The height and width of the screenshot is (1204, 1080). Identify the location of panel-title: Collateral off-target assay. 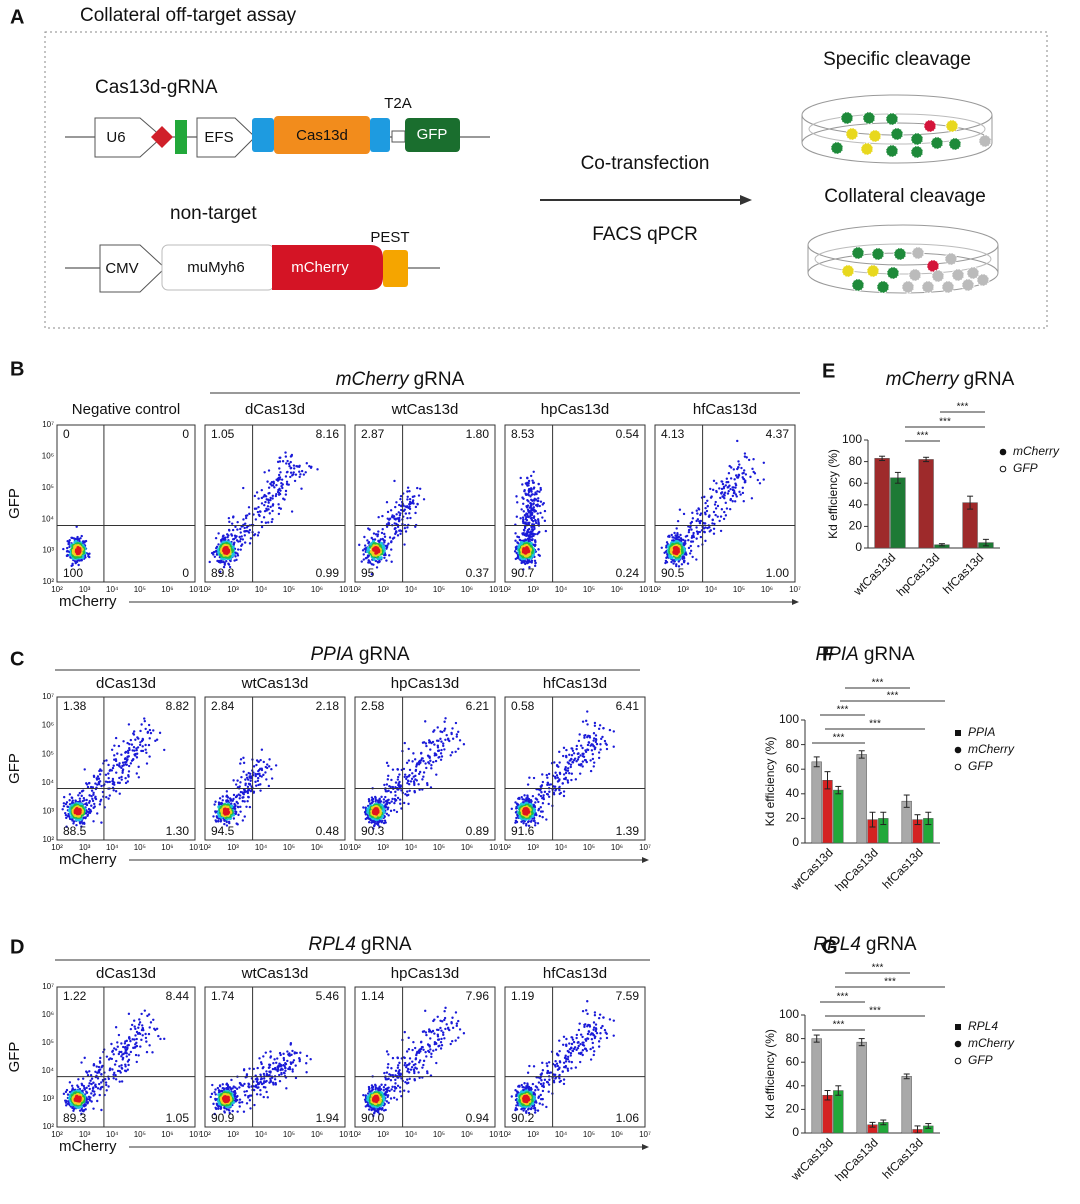
(188, 15).